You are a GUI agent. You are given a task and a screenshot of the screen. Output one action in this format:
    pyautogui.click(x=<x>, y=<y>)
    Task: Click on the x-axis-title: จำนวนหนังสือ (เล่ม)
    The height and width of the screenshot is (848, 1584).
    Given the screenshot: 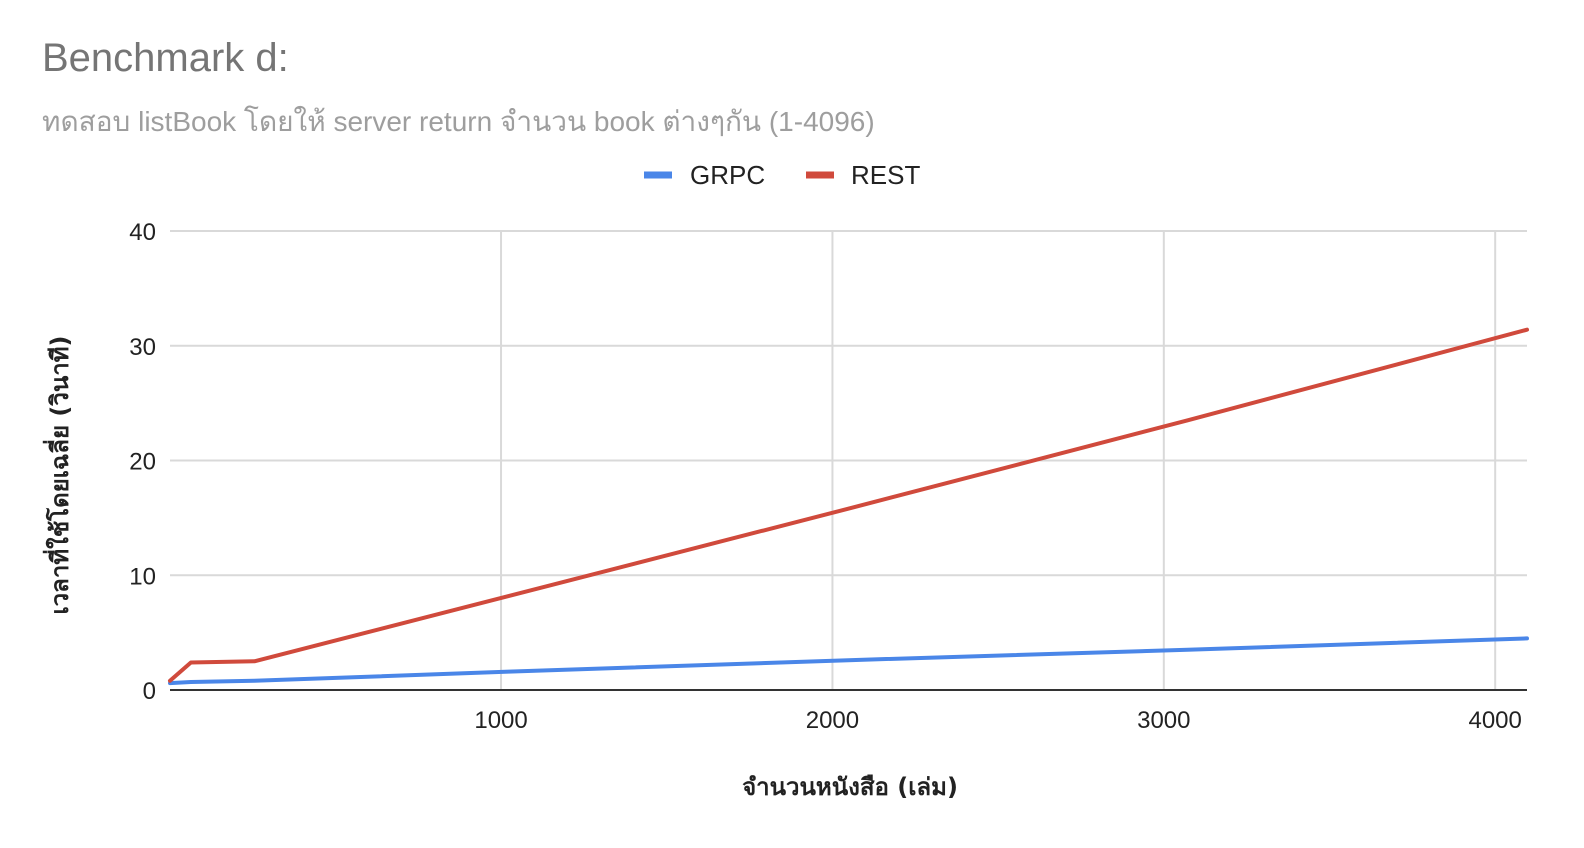 What is the action you would take?
    pyautogui.click(x=850, y=787)
    